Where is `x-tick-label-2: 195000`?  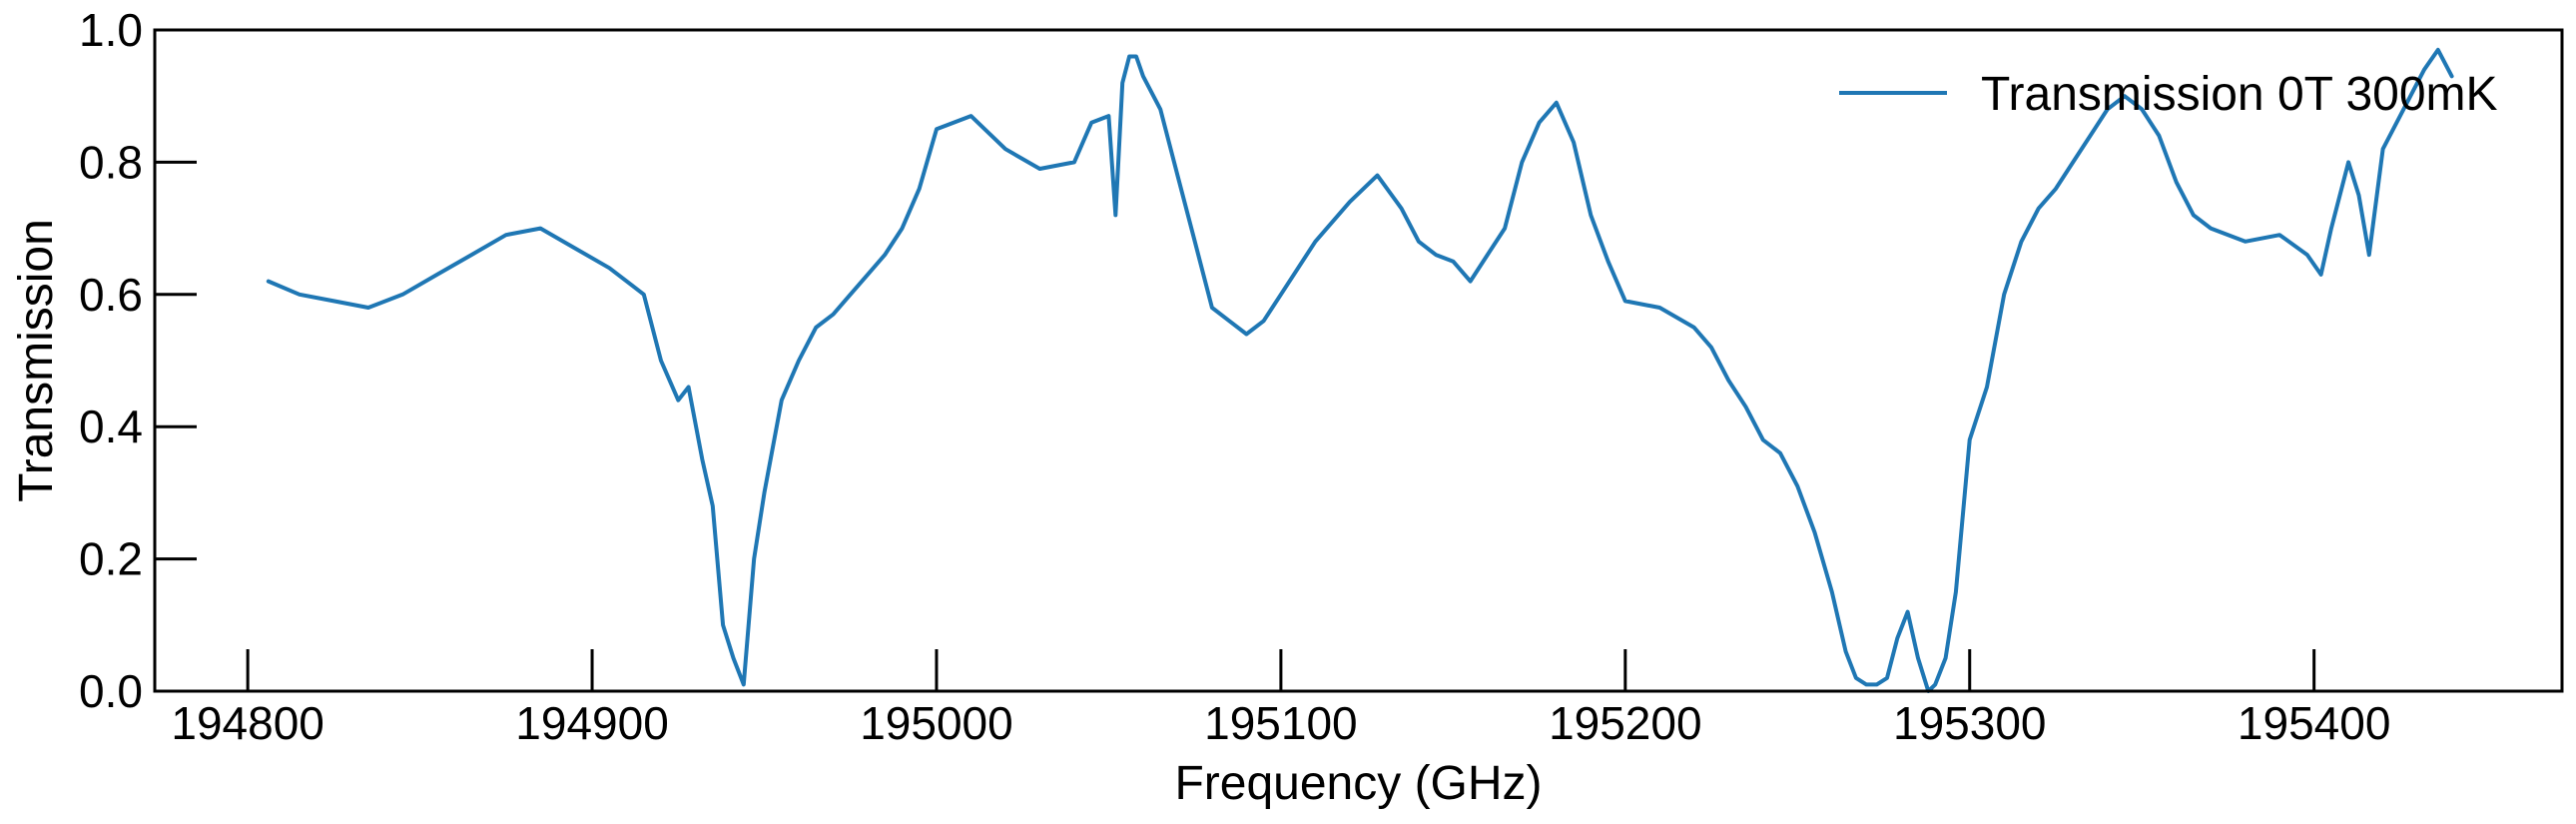 x-tick-label-2: 195000 is located at coordinates (936, 723).